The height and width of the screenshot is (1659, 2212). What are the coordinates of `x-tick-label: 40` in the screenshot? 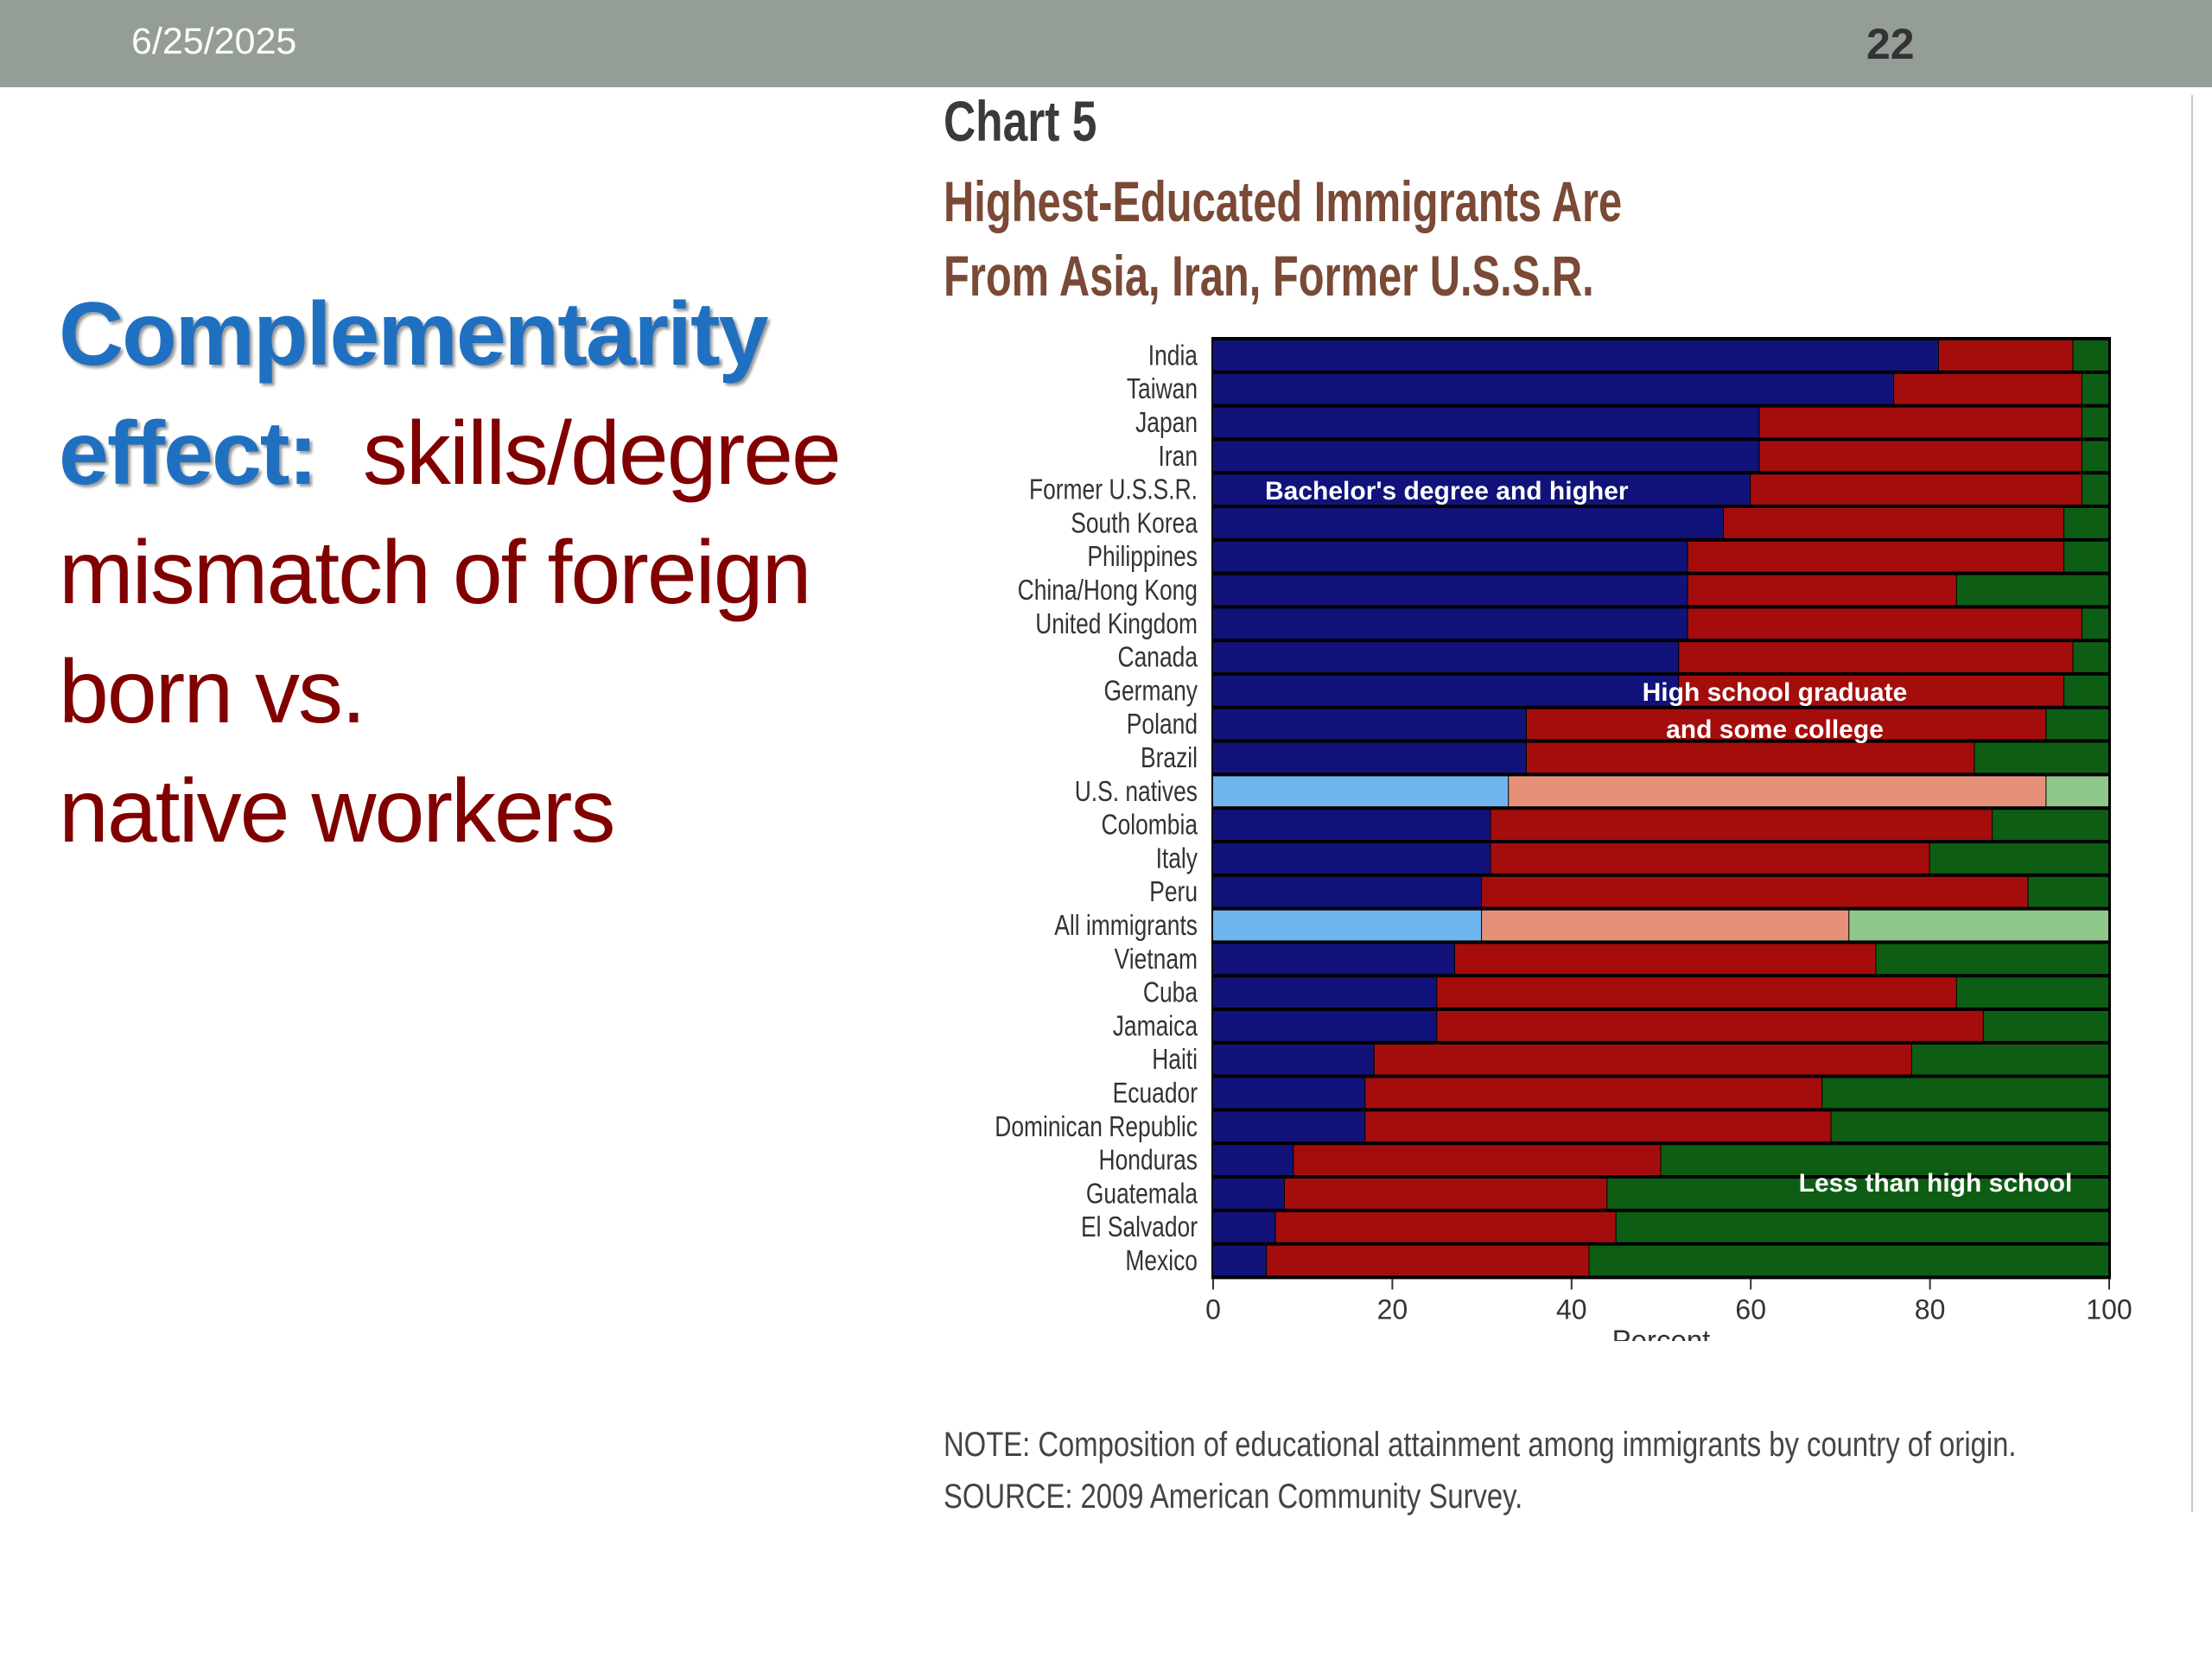 It's located at (1571, 1309).